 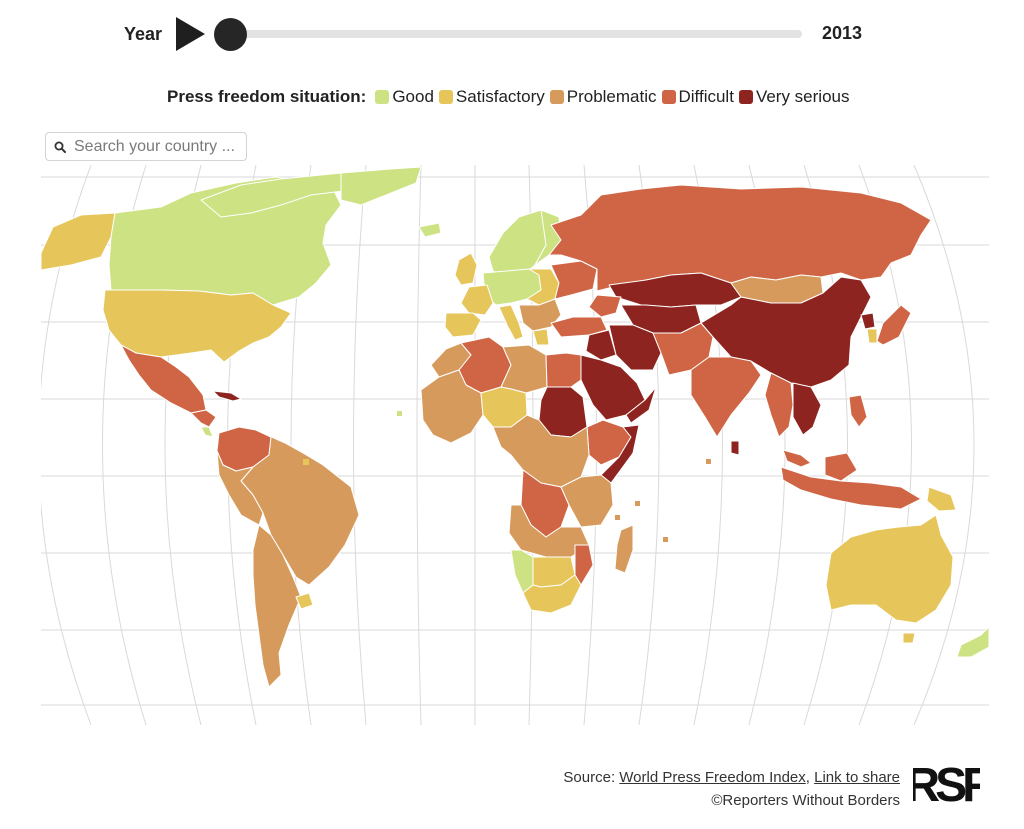 I want to click on country-india, so click(x=726, y=397).